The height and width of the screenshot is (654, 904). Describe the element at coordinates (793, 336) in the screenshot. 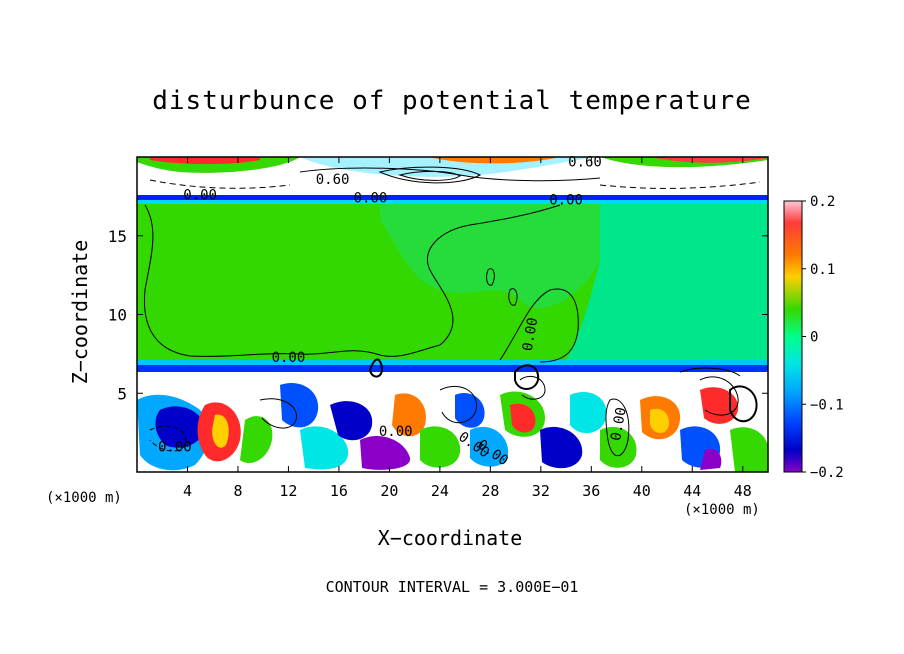

I see `colorbar` at that location.